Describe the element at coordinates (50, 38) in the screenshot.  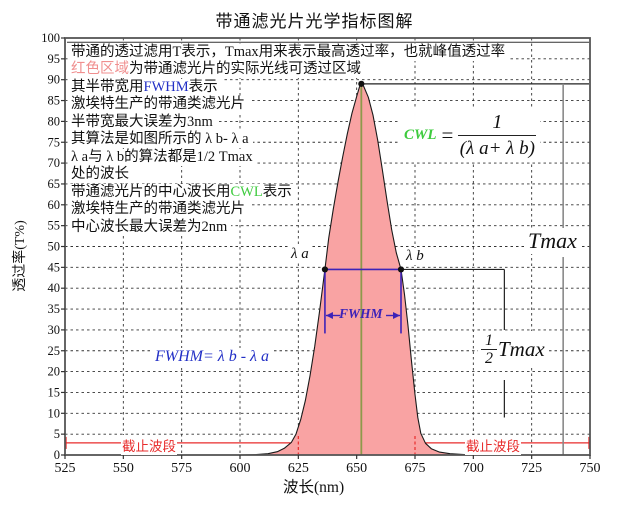
I see `y-tick-label: 100` at that location.